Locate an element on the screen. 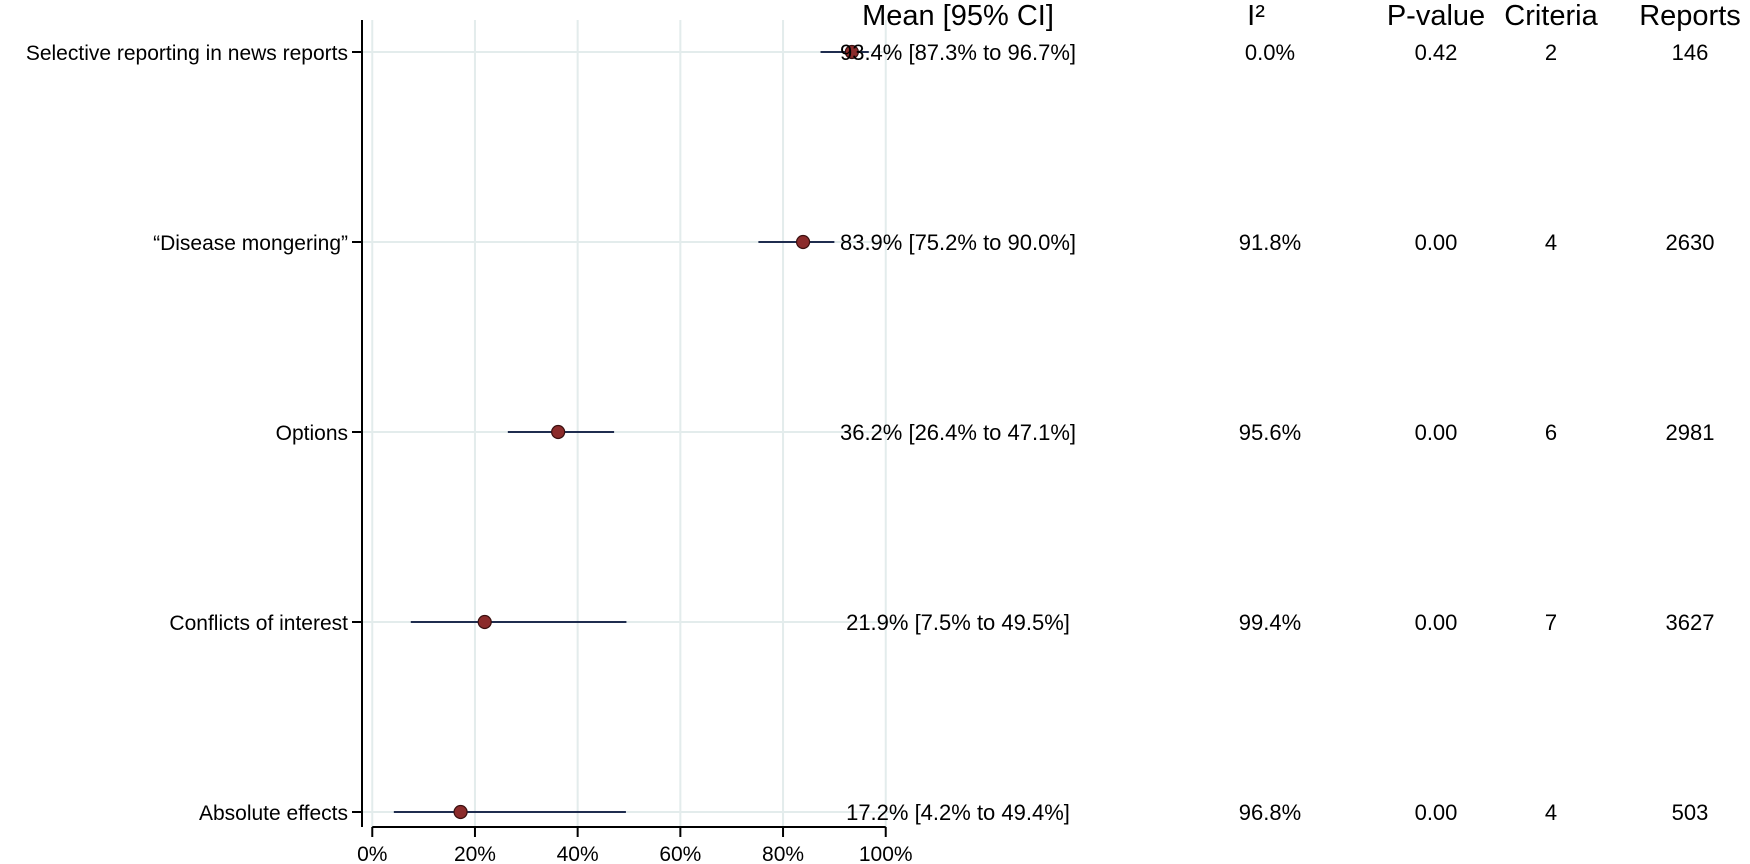  criteria-value: 7 is located at coordinates (1551, 622).